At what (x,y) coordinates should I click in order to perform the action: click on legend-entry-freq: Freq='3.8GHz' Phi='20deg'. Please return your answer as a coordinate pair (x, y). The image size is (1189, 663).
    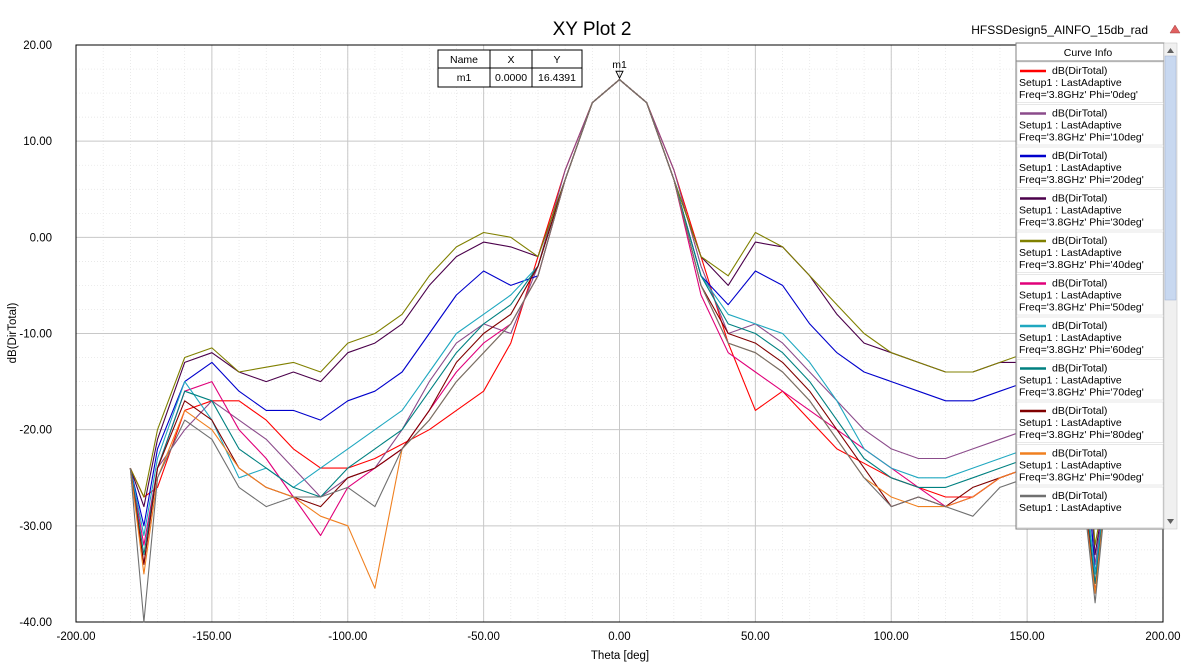
    Looking at the image, I should click on (1081, 180).